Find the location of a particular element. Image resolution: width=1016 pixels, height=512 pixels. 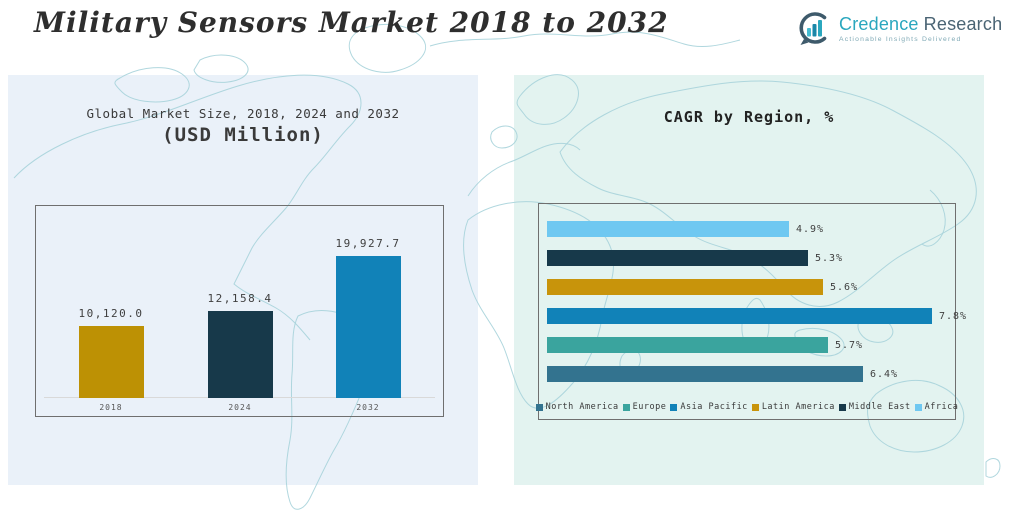

legend-swatch-asia-pacific is located at coordinates (674, 407).